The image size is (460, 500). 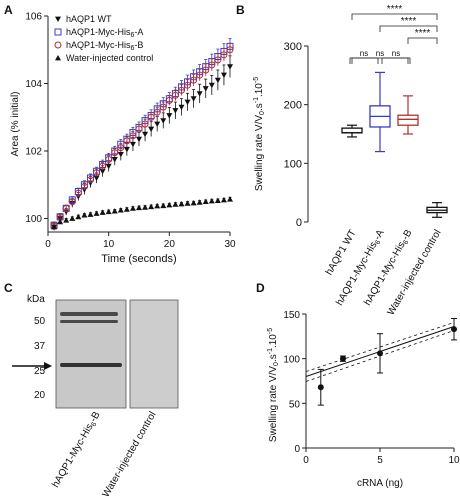 I want to click on lane-label-text: hAQP1-Myc-His, so click(x=72, y=456).